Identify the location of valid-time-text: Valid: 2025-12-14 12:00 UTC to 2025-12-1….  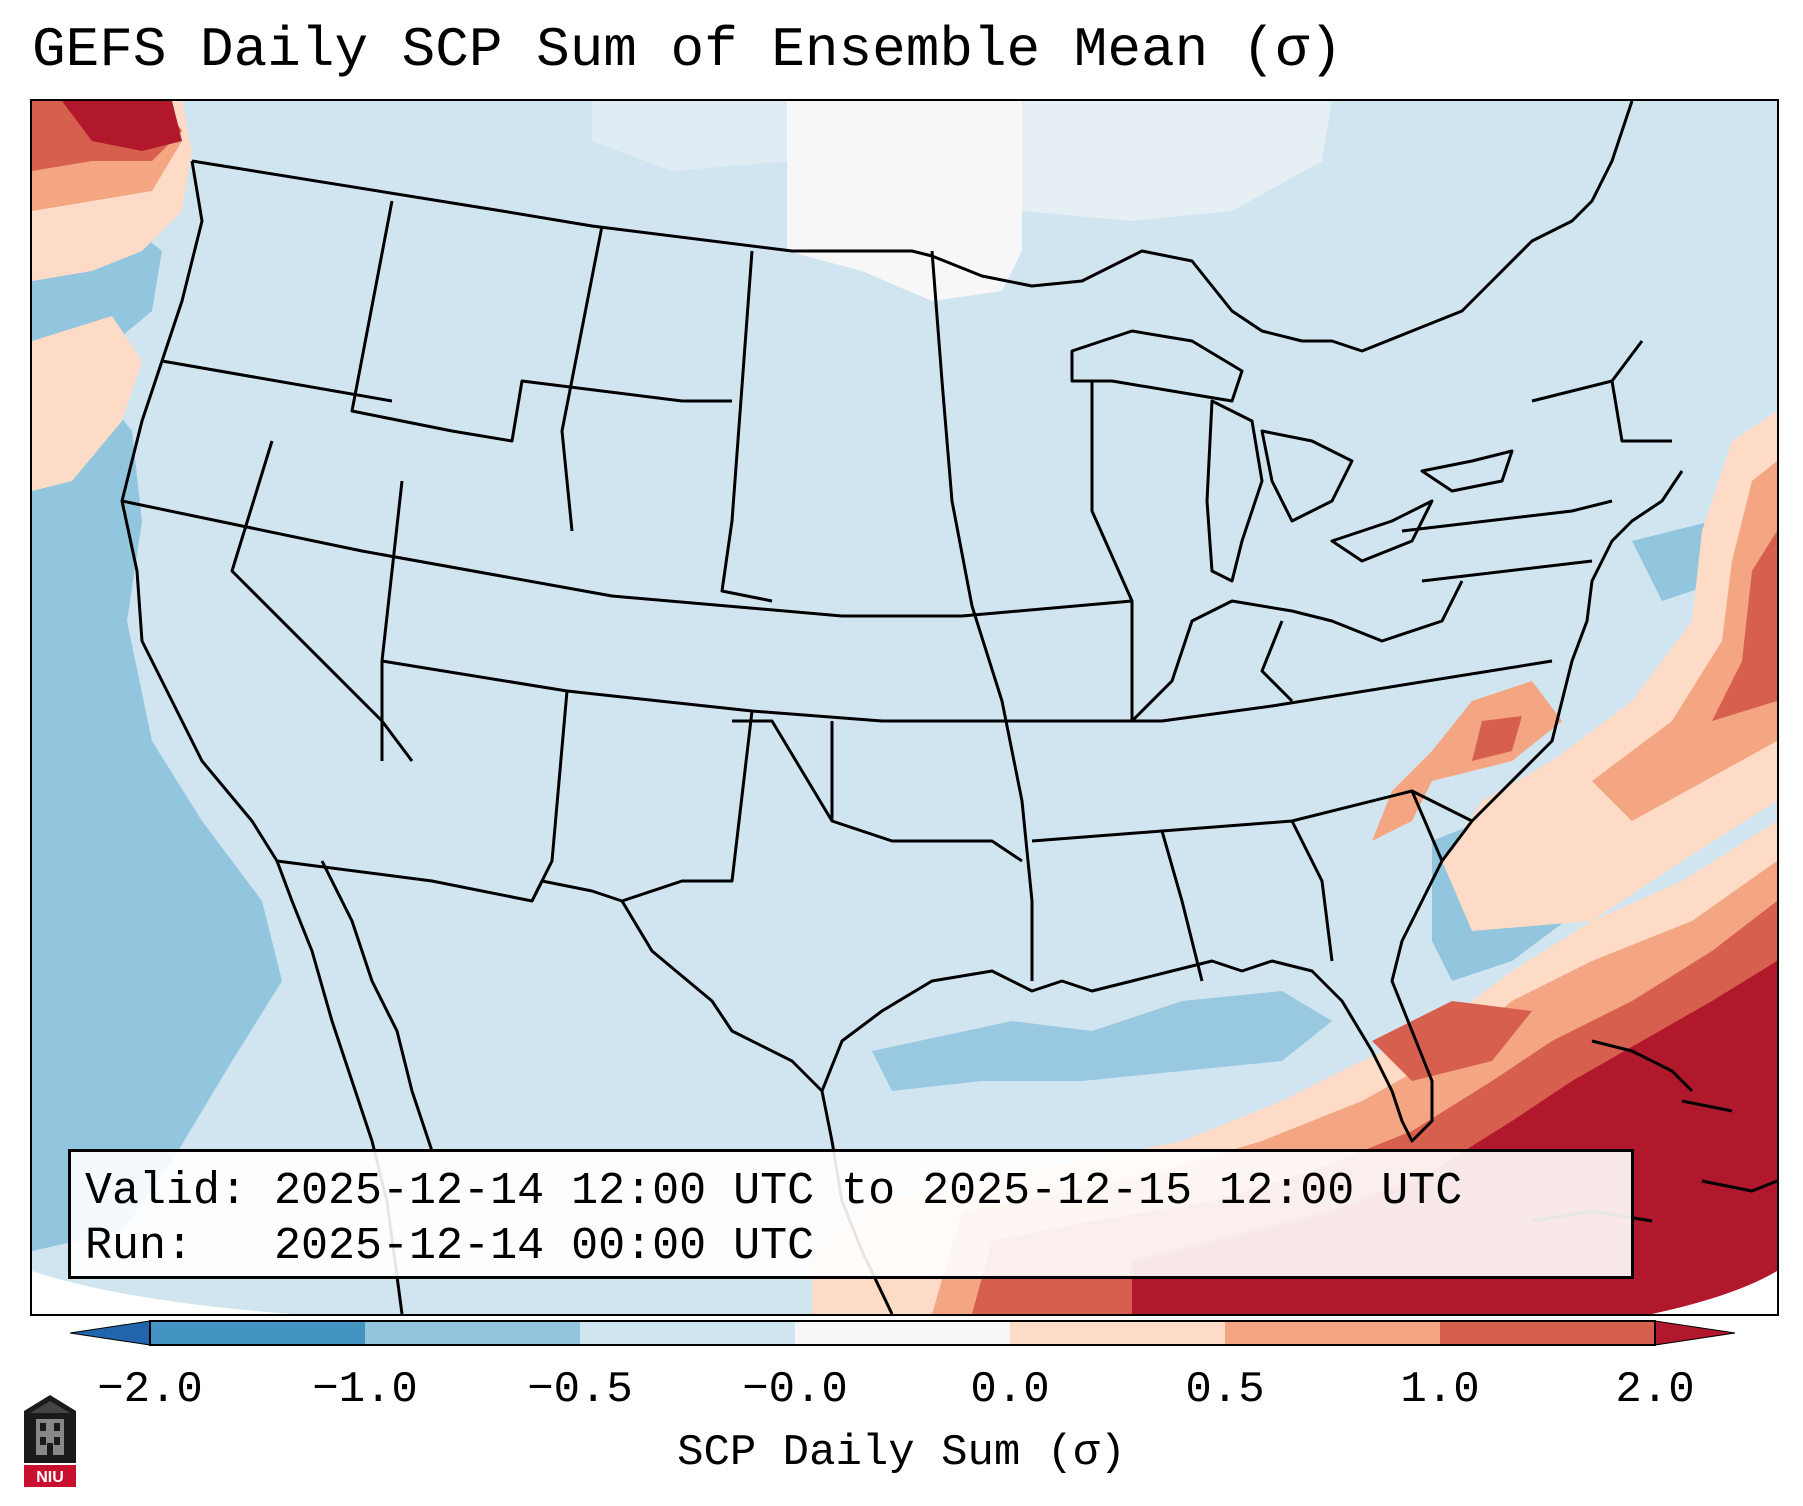
(774, 1191).